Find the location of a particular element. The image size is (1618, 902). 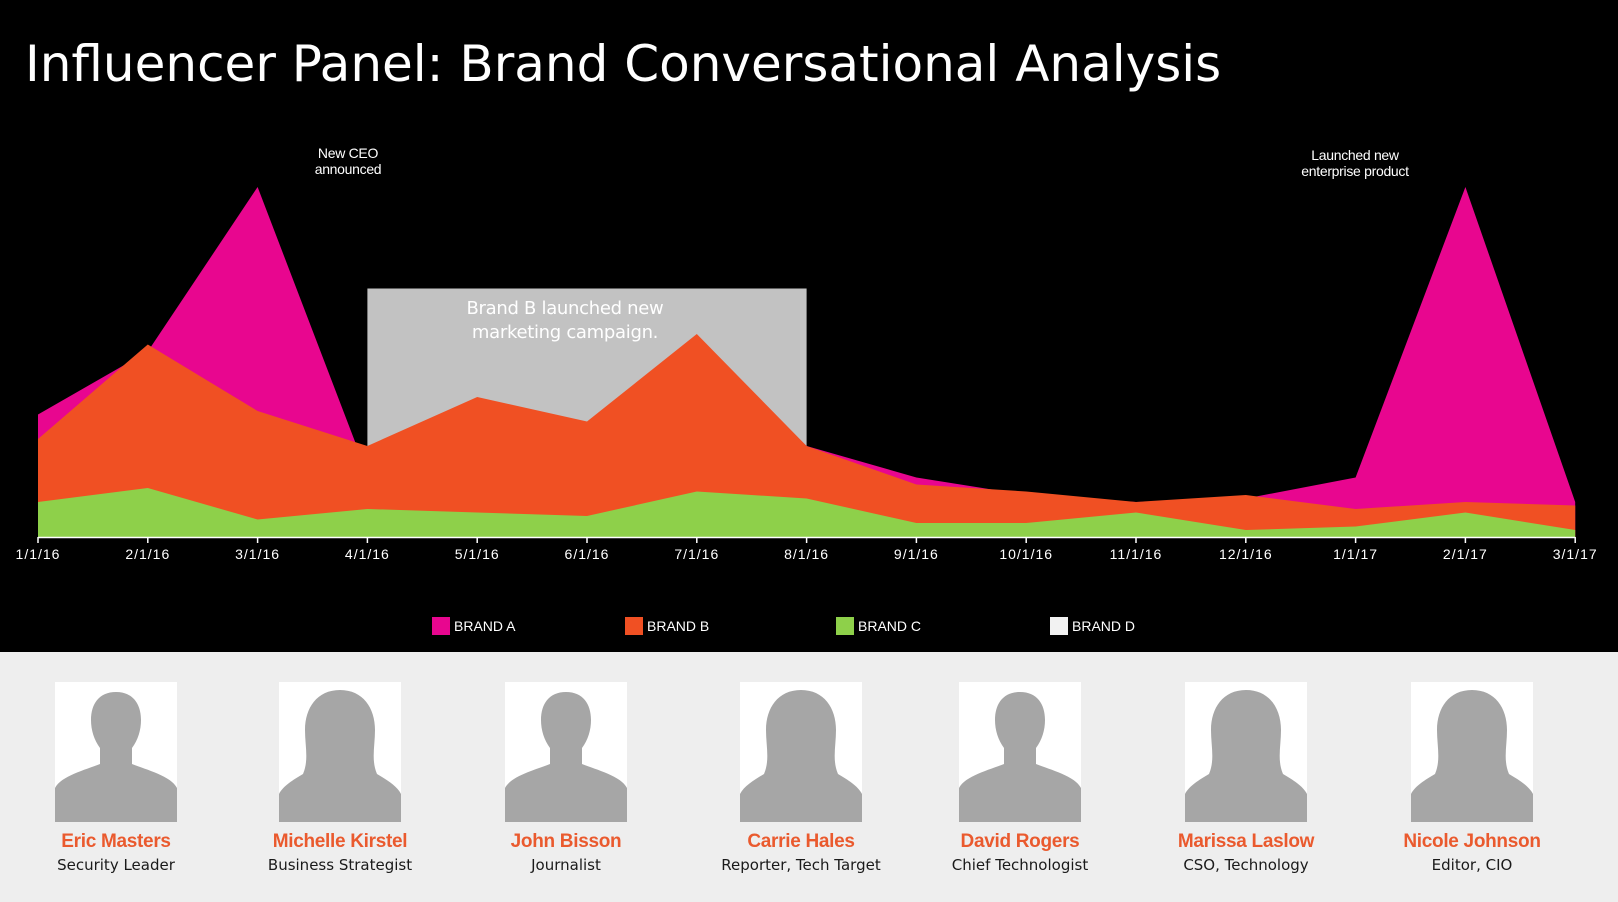

influencer-card: John Bisson Journalist is located at coordinates (566, 778).